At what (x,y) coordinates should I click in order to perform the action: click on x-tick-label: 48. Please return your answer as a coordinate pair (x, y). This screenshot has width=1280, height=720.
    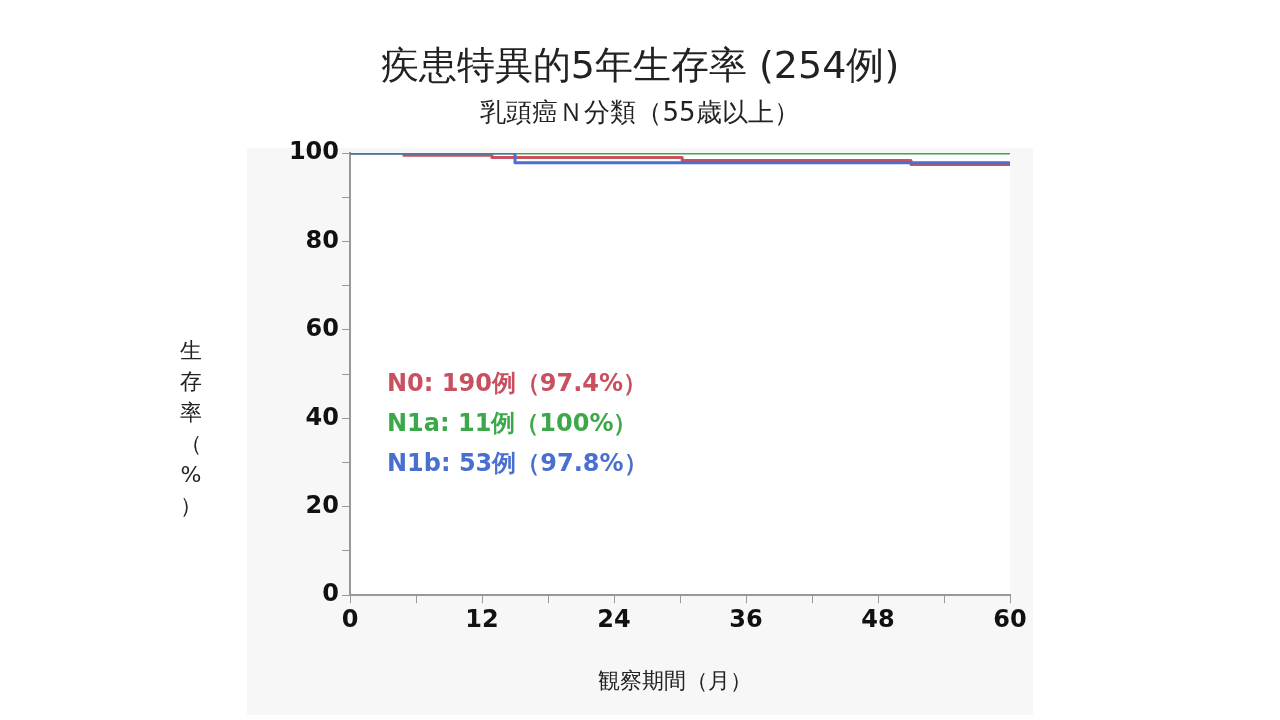
    Looking at the image, I should click on (878, 618).